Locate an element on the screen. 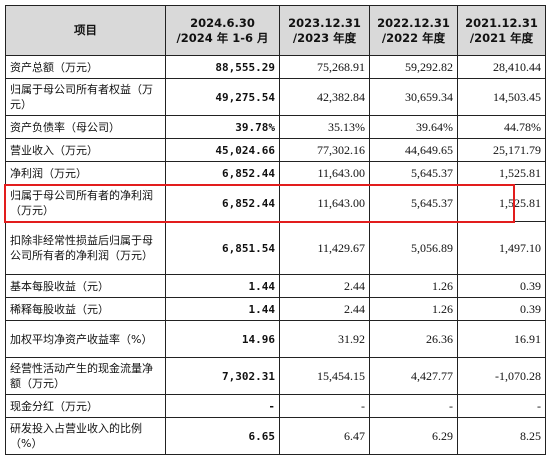  table-row: 加权平均净资产收益率（%） 14.96 31.92 26.36 16.91 is located at coordinates (275, 339).